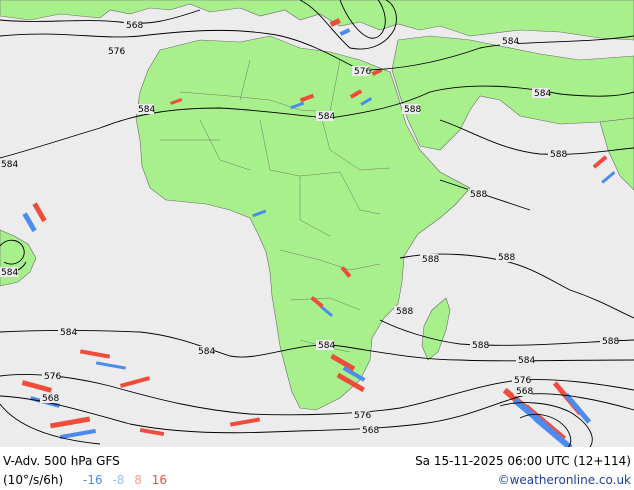 Image resolution: width=634 pixels, height=490 pixels. Describe the element at coordinates (128, 480) in the screenshot. I see `color-legend: -16 -8 8 16` at that location.